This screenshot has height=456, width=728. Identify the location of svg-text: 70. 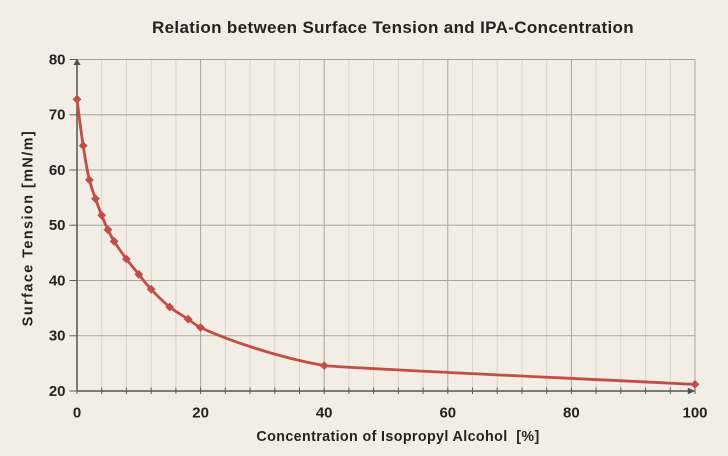
(57, 115).